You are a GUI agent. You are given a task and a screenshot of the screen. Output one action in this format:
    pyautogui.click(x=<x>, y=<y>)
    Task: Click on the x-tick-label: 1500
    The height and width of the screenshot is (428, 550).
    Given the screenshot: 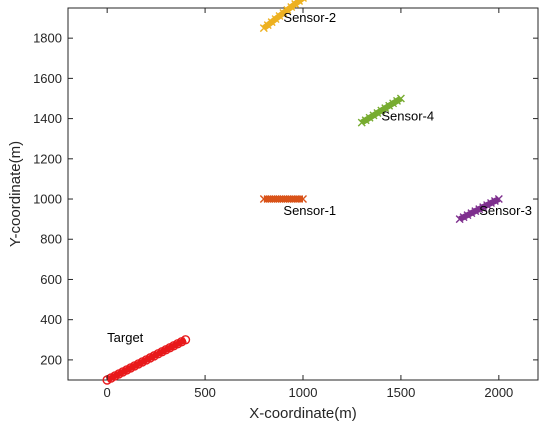 What is the action you would take?
    pyautogui.click(x=400, y=392)
    